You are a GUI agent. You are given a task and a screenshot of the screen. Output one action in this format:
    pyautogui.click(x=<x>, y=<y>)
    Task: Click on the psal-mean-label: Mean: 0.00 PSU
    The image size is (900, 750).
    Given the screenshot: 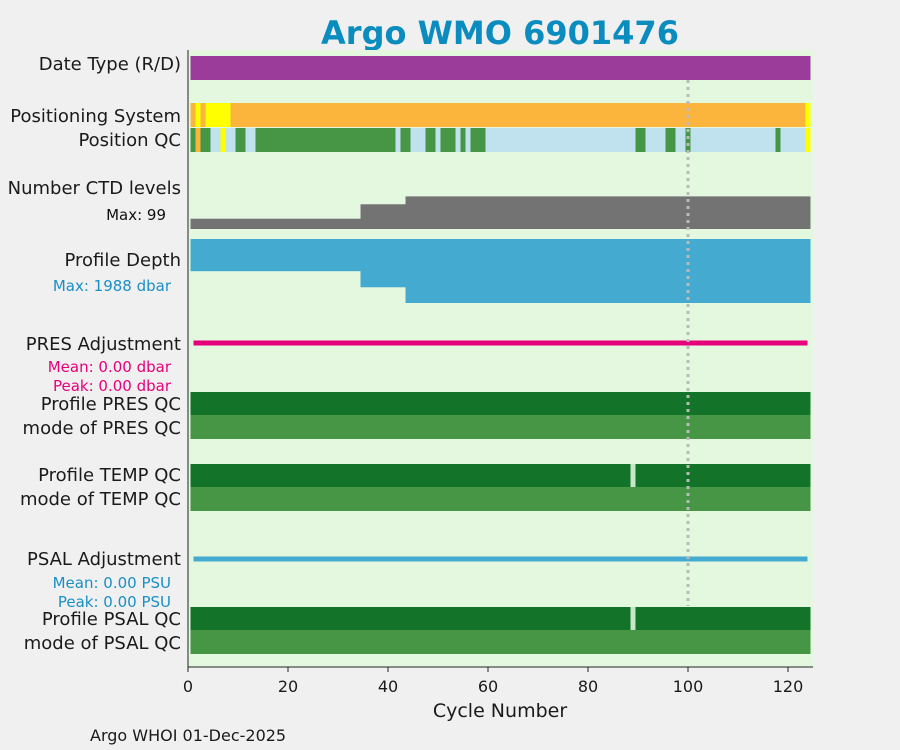 What is the action you would take?
    pyautogui.click(x=112, y=583)
    